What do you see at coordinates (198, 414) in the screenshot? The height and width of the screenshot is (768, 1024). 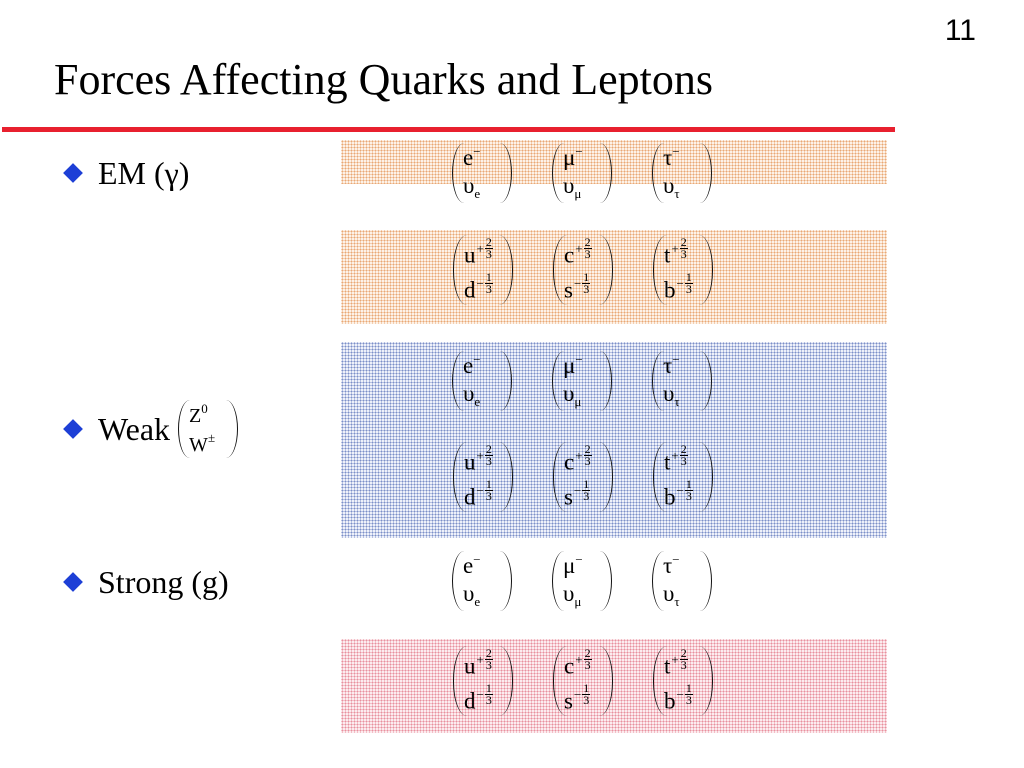 I see `z-boson: Z0` at bounding box center [198, 414].